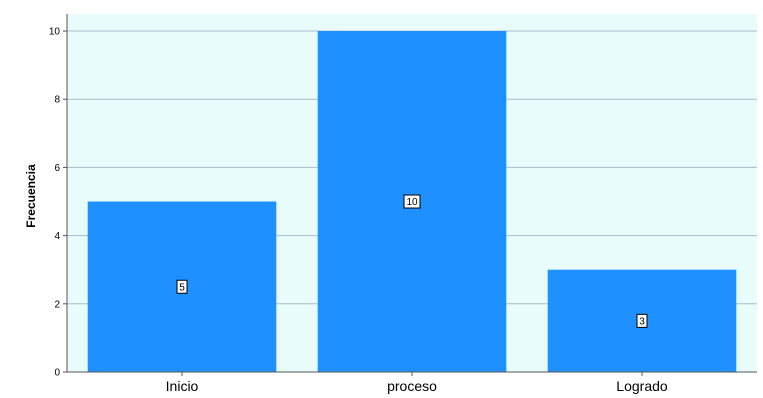 Image resolution: width=763 pixels, height=398 pixels. What do you see at coordinates (57, 304) in the screenshot?
I see `y-tick-label: 2` at bounding box center [57, 304].